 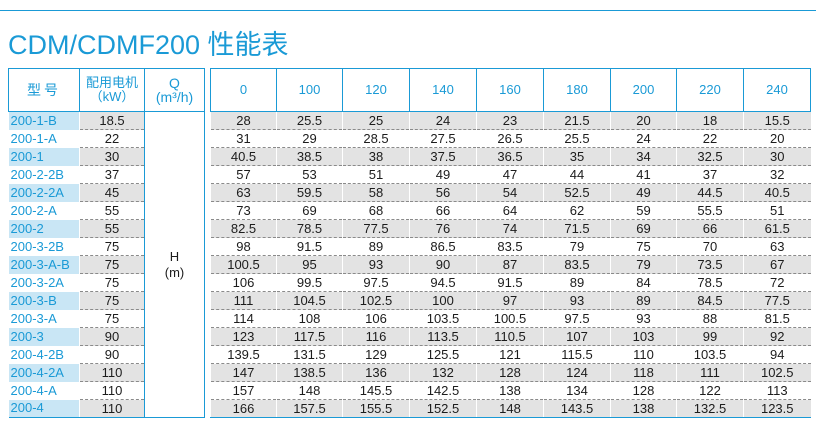 What do you see at coordinates (510, 372) in the screenshot?
I see `head-value-cell: 128` at bounding box center [510, 372].